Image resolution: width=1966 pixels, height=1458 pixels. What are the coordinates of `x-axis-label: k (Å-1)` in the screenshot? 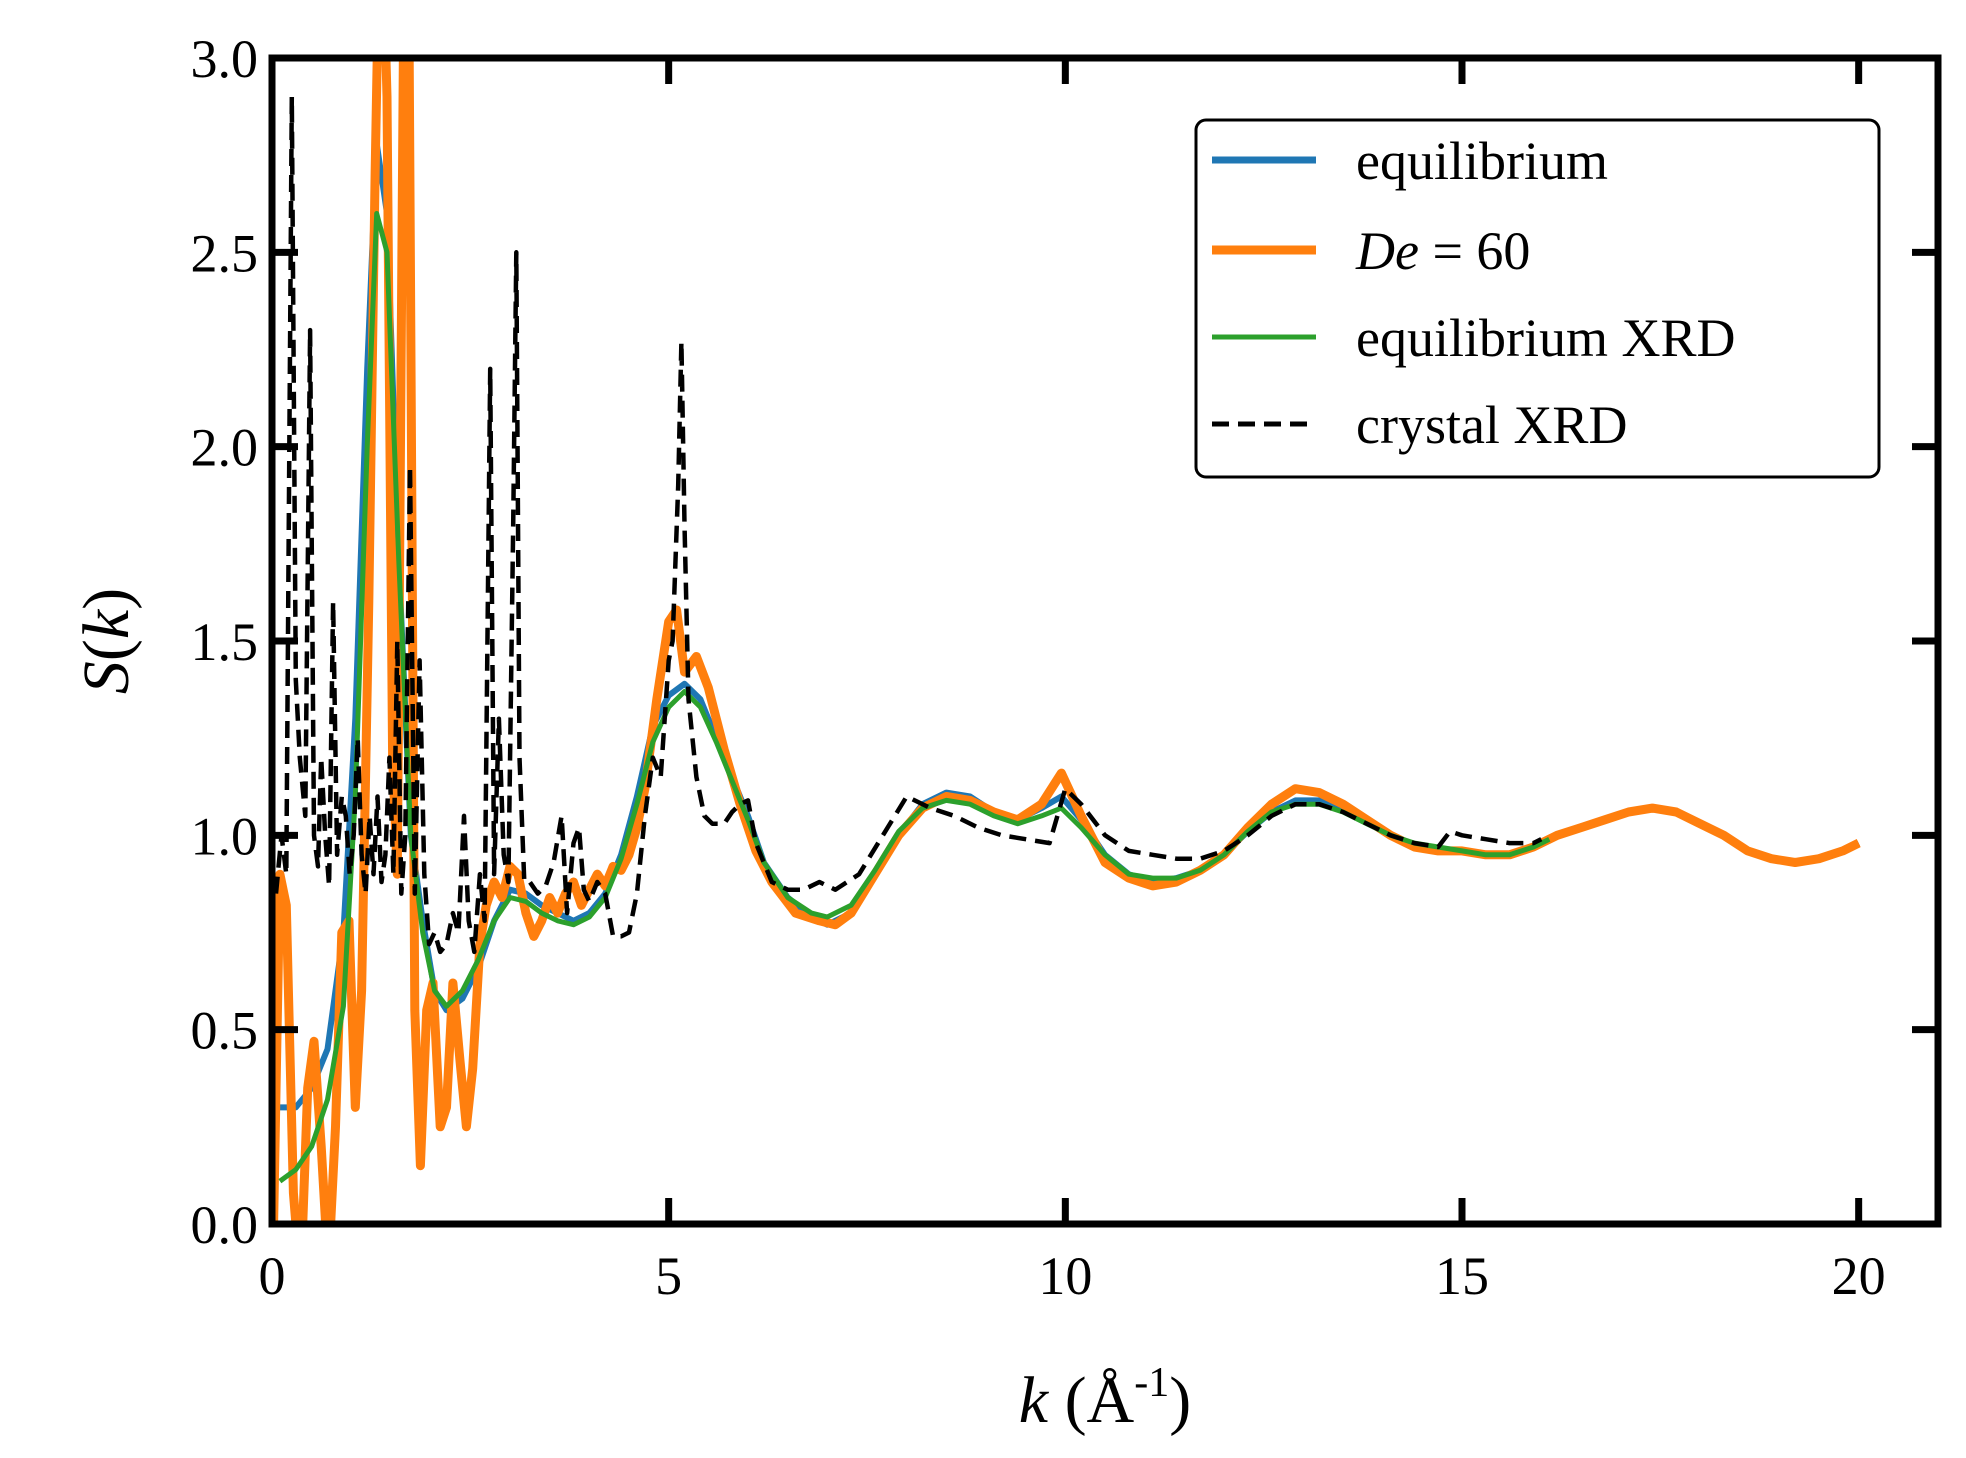 It's located at (1105, 1398).